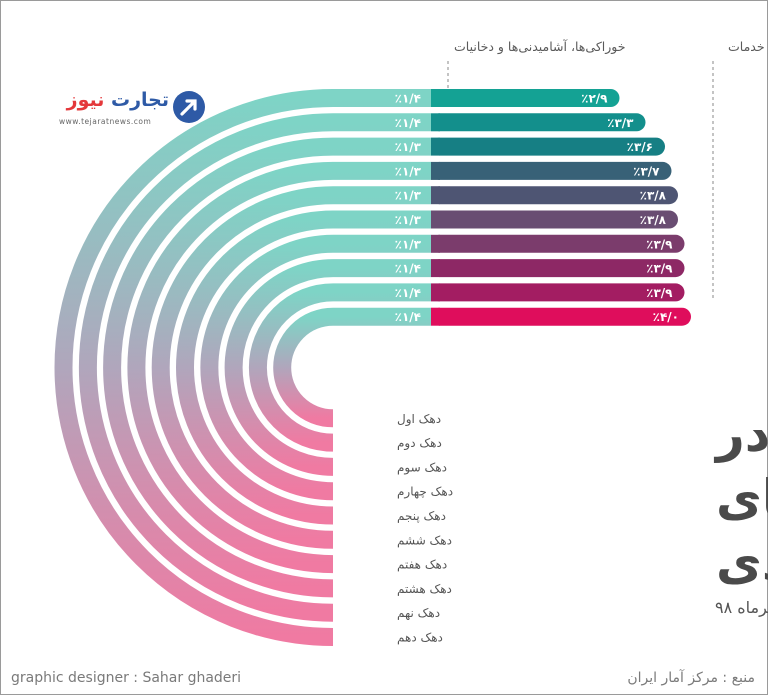 Image resolution: width=768 pixels, height=696 pixels. Describe the element at coordinates (422, 467) in the screenshot. I see `decile-label-3: دهک سوم` at that location.